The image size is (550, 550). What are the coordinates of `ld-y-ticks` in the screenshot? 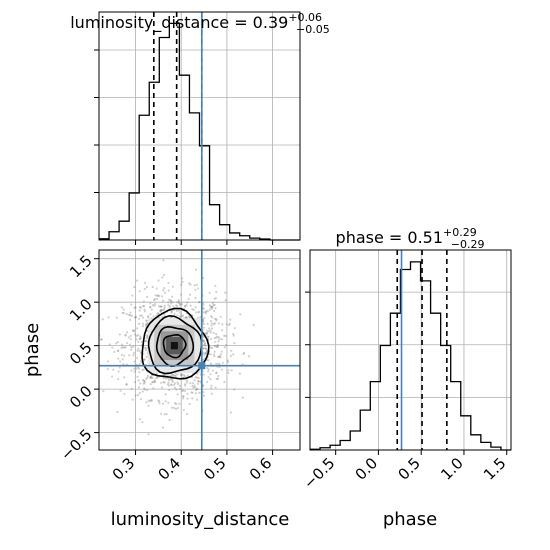 It's located at (96, 121).